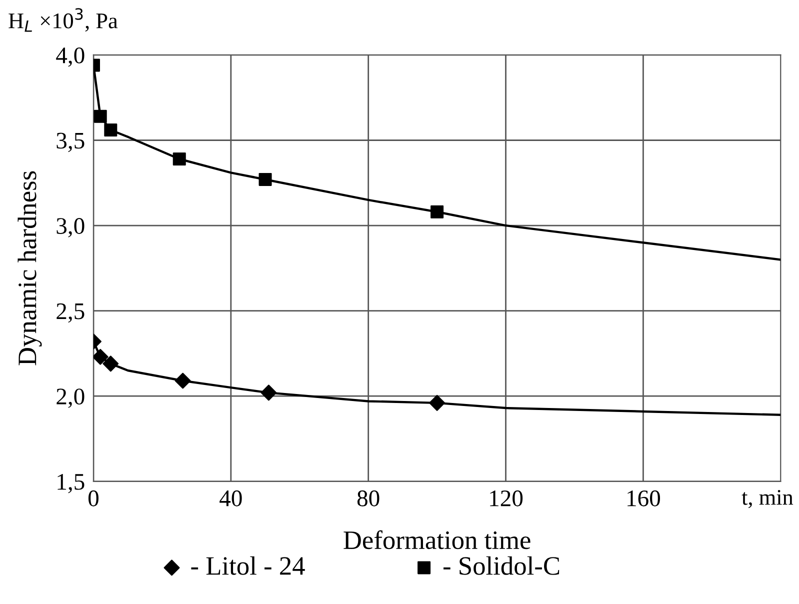 The height and width of the screenshot is (604, 799). What do you see at coordinates (248, 565) in the screenshot?
I see `legend-label: - Litol - 24` at bounding box center [248, 565].